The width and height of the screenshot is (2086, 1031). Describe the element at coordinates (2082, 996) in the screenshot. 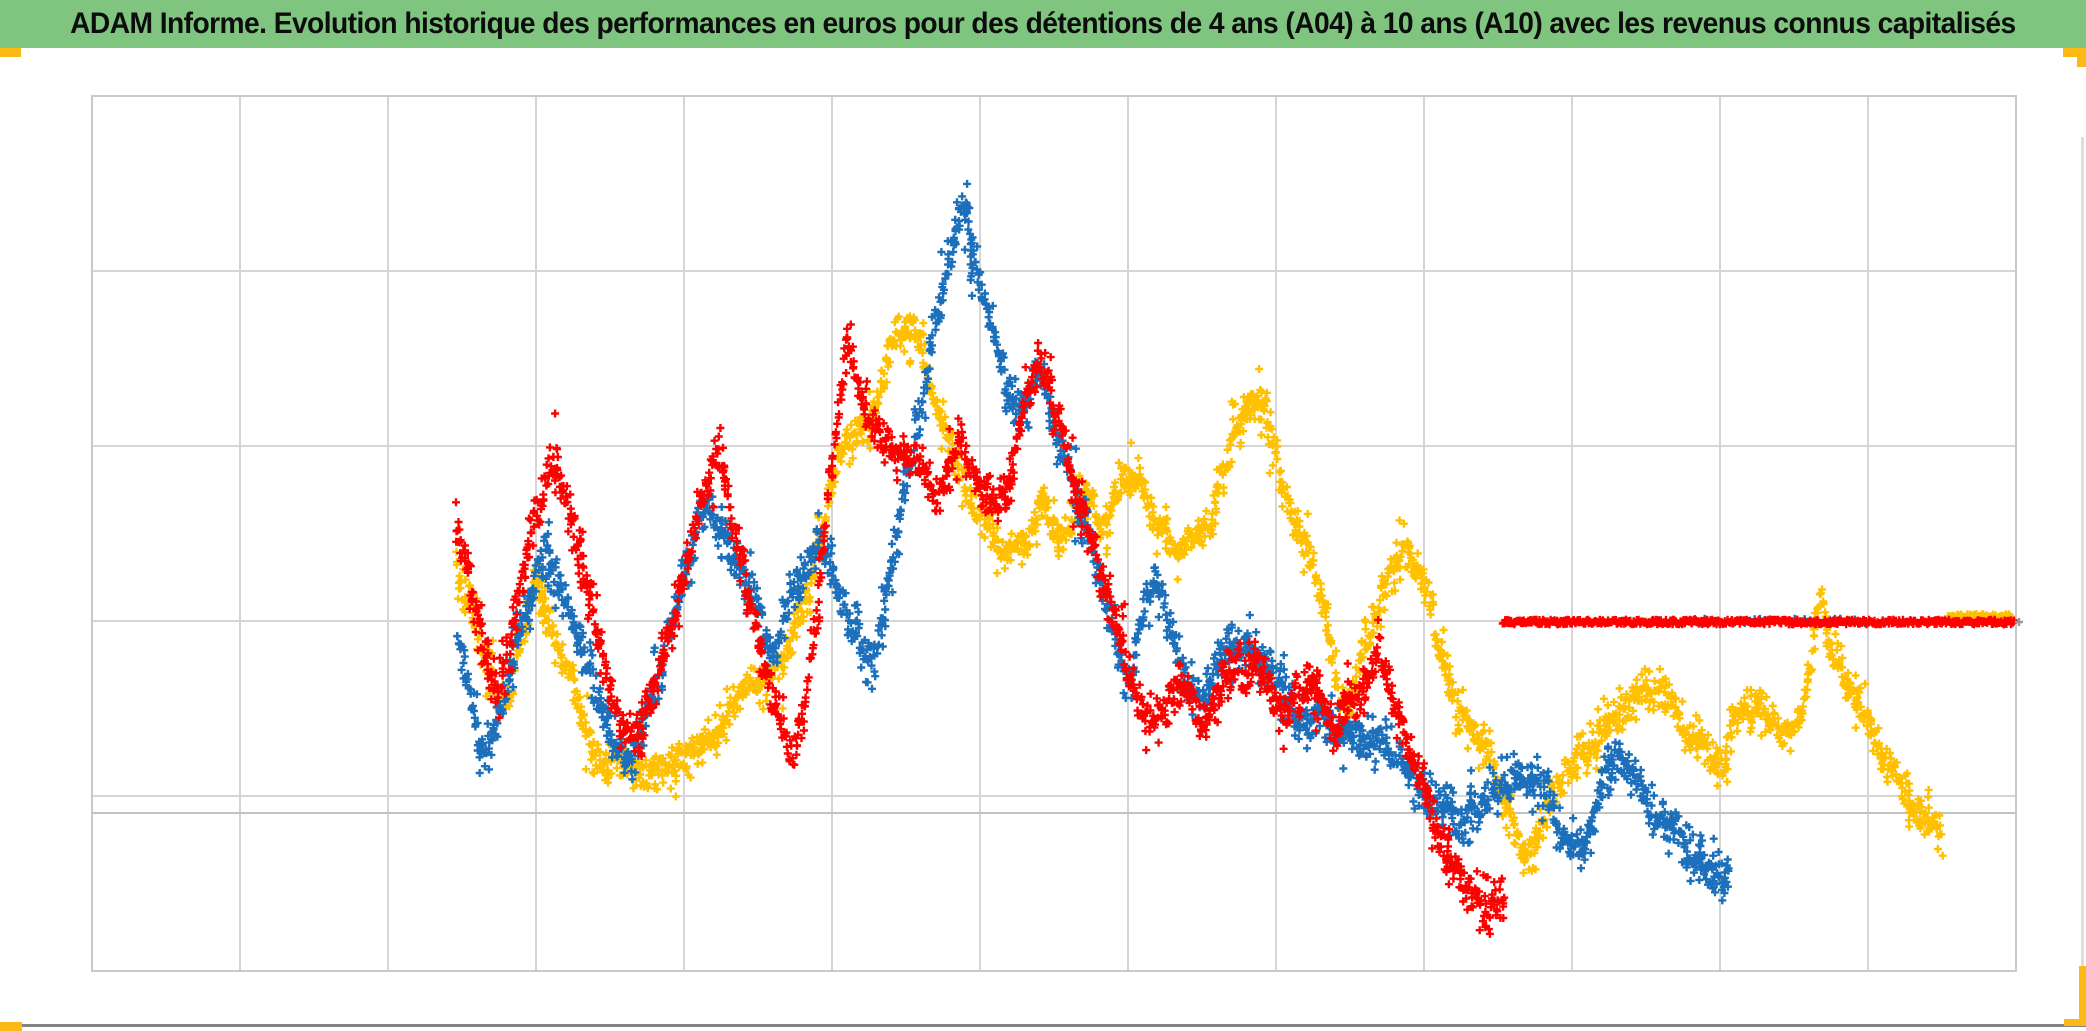

I see `corner-accent-bottom-right-v` at that location.